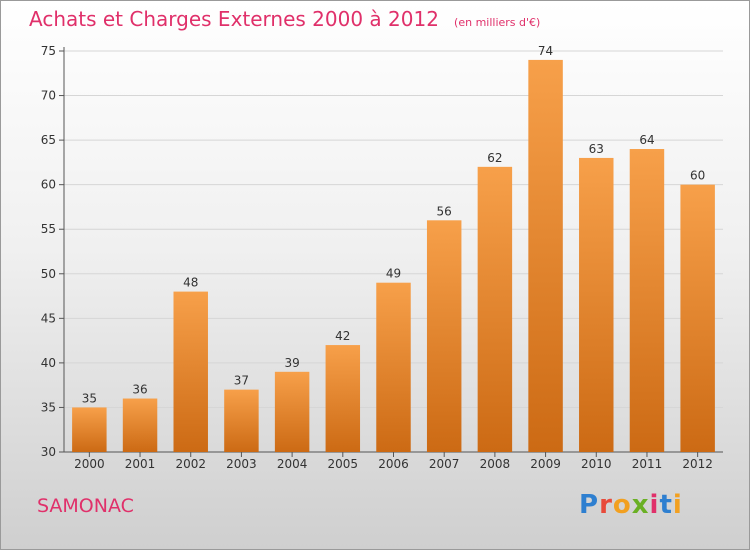 Image resolution: width=750 pixels, height=550 pixels. What do you see at coordinates (241, 464) in the screenshot?
I see `x-tick-label: 2003` at bounding box center [241, 464].